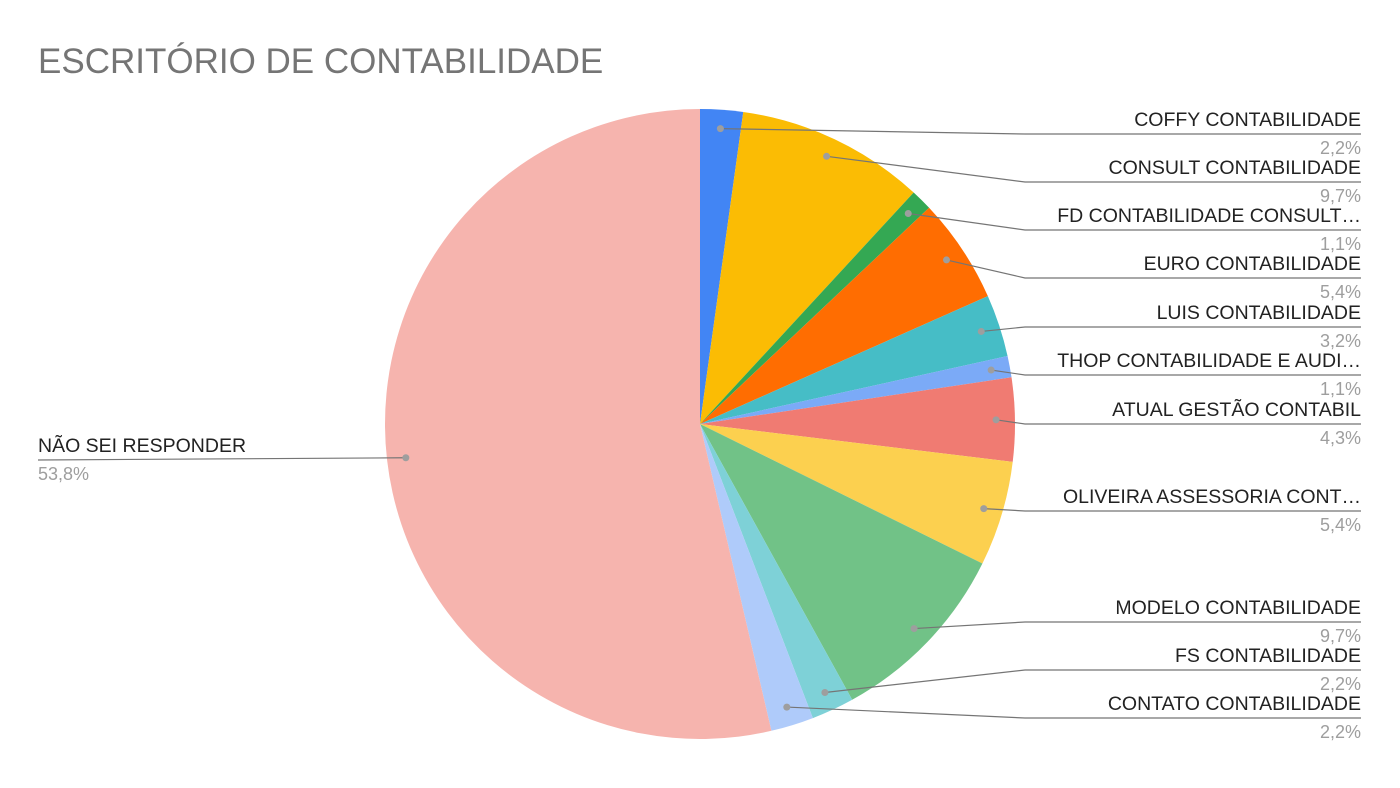 This screenshot has height=788, width=1400. I want to click on slice-percent: 53,8%, so click(63, 474).